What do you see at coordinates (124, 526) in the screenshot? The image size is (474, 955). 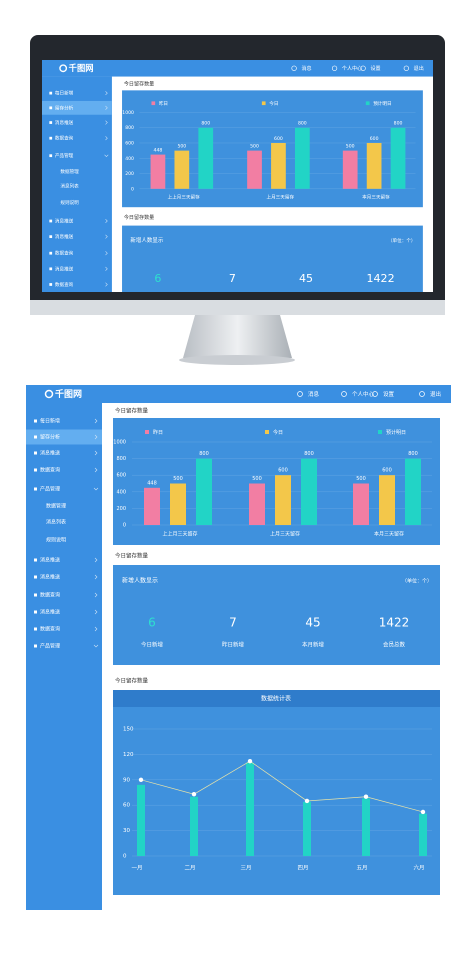 I see `y-tick-label: 0` at bounding box center [124, 526].